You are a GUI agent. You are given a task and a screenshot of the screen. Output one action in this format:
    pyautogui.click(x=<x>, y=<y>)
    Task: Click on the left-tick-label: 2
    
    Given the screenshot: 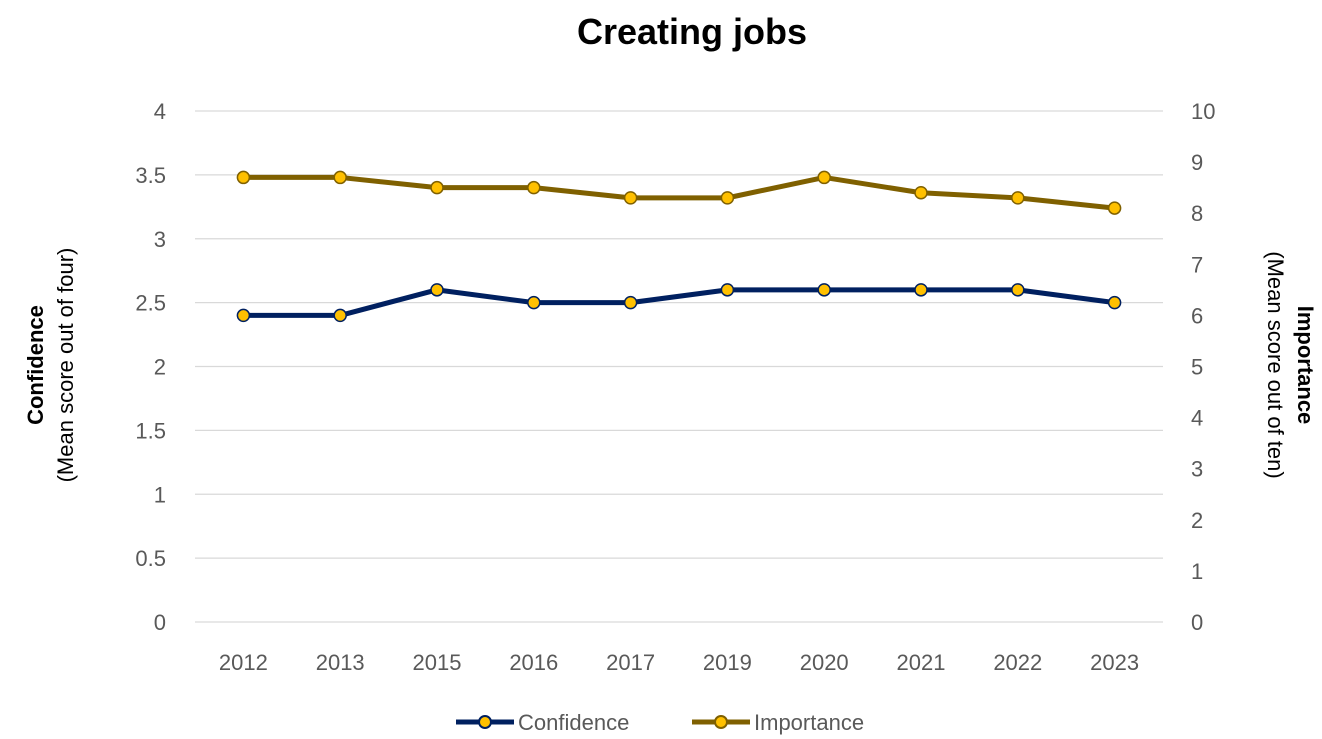 What is the action you would take?
    pyautogui.click(x=160, y=367)
    